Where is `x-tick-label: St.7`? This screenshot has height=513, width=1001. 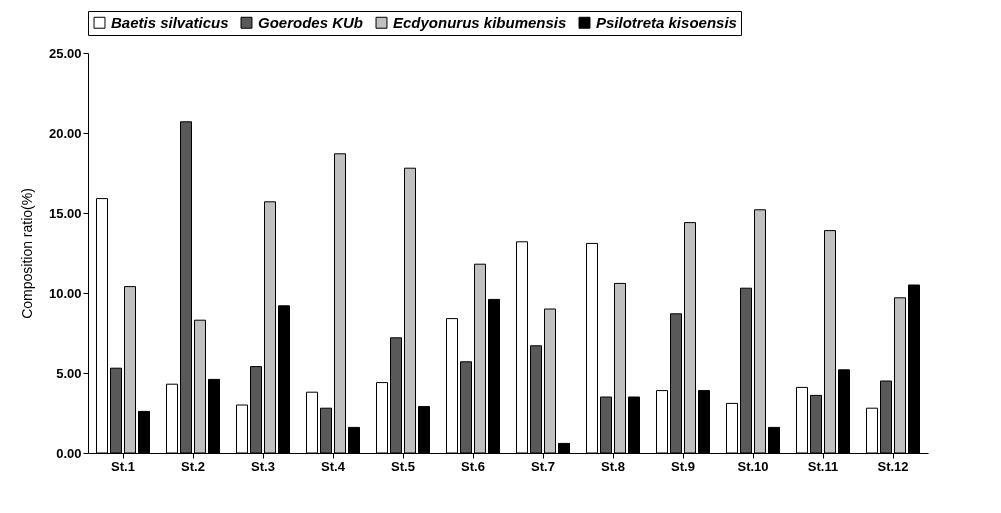
x-tick-label: St.7 is located at coordinates (543, 466).